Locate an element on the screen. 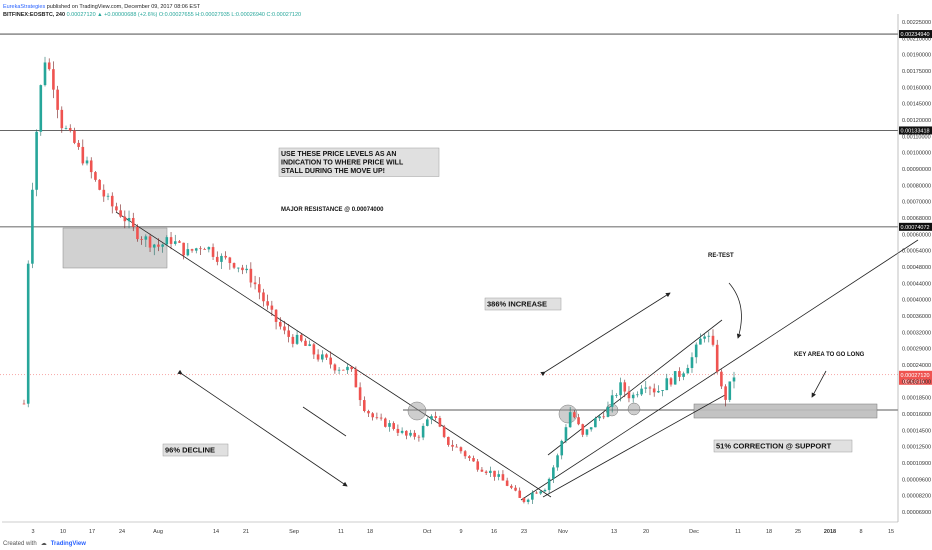  price-levels-note: USE THESE PRICE LEVELS AS AN is located at coordinates (338, 154).